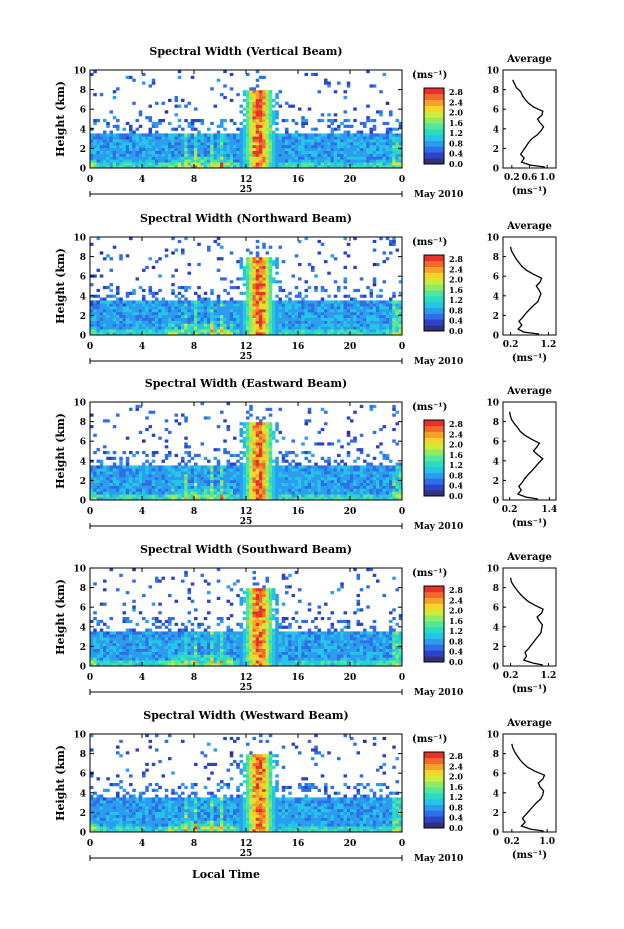  Describe the element at coordinates (496, 278) in the screenshot. I see `average-ytick-label: 6` at that location.